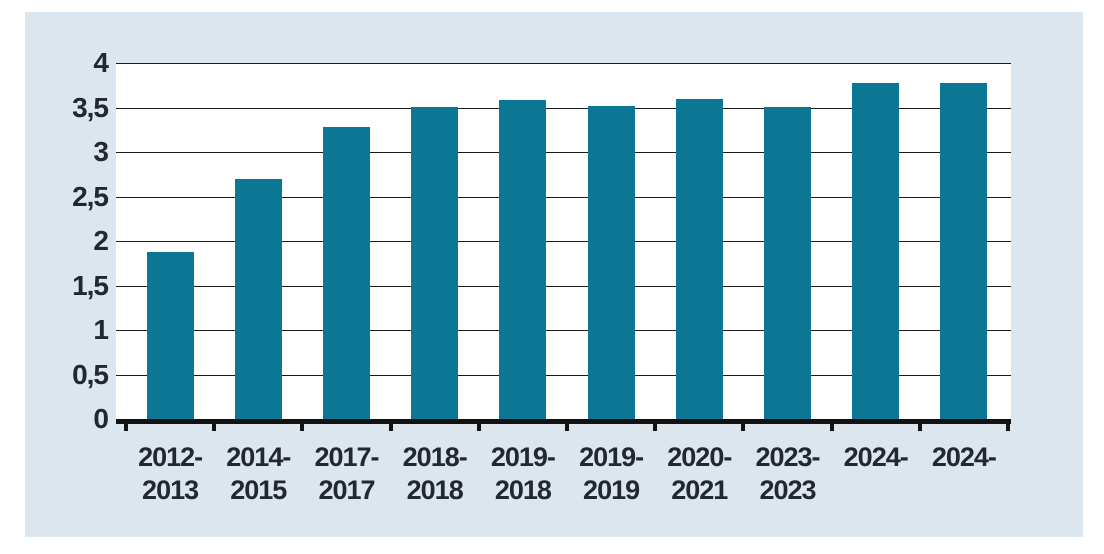  I want to click on x-tick-label-2018-2018: 2018- 2018, so click(435, 473).